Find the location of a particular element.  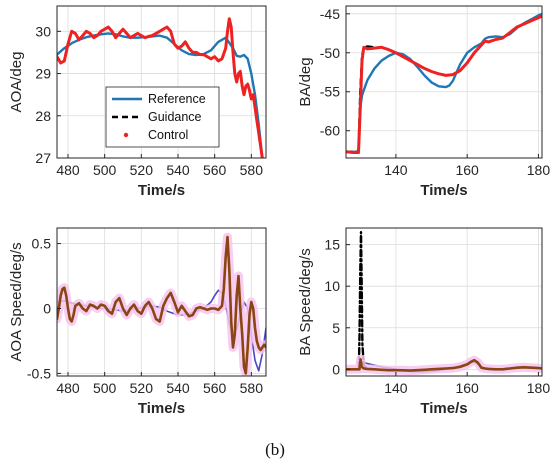

y-tick-label: -55 is located at coordinates (330, 92).